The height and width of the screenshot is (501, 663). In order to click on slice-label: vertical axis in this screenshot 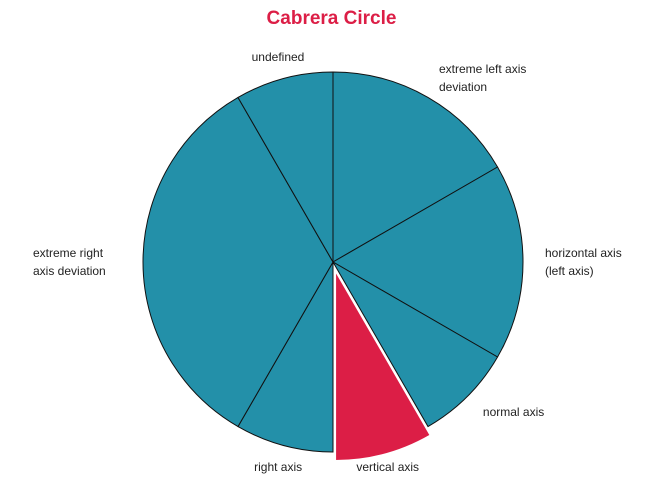, I will do `click(388, 466)`.